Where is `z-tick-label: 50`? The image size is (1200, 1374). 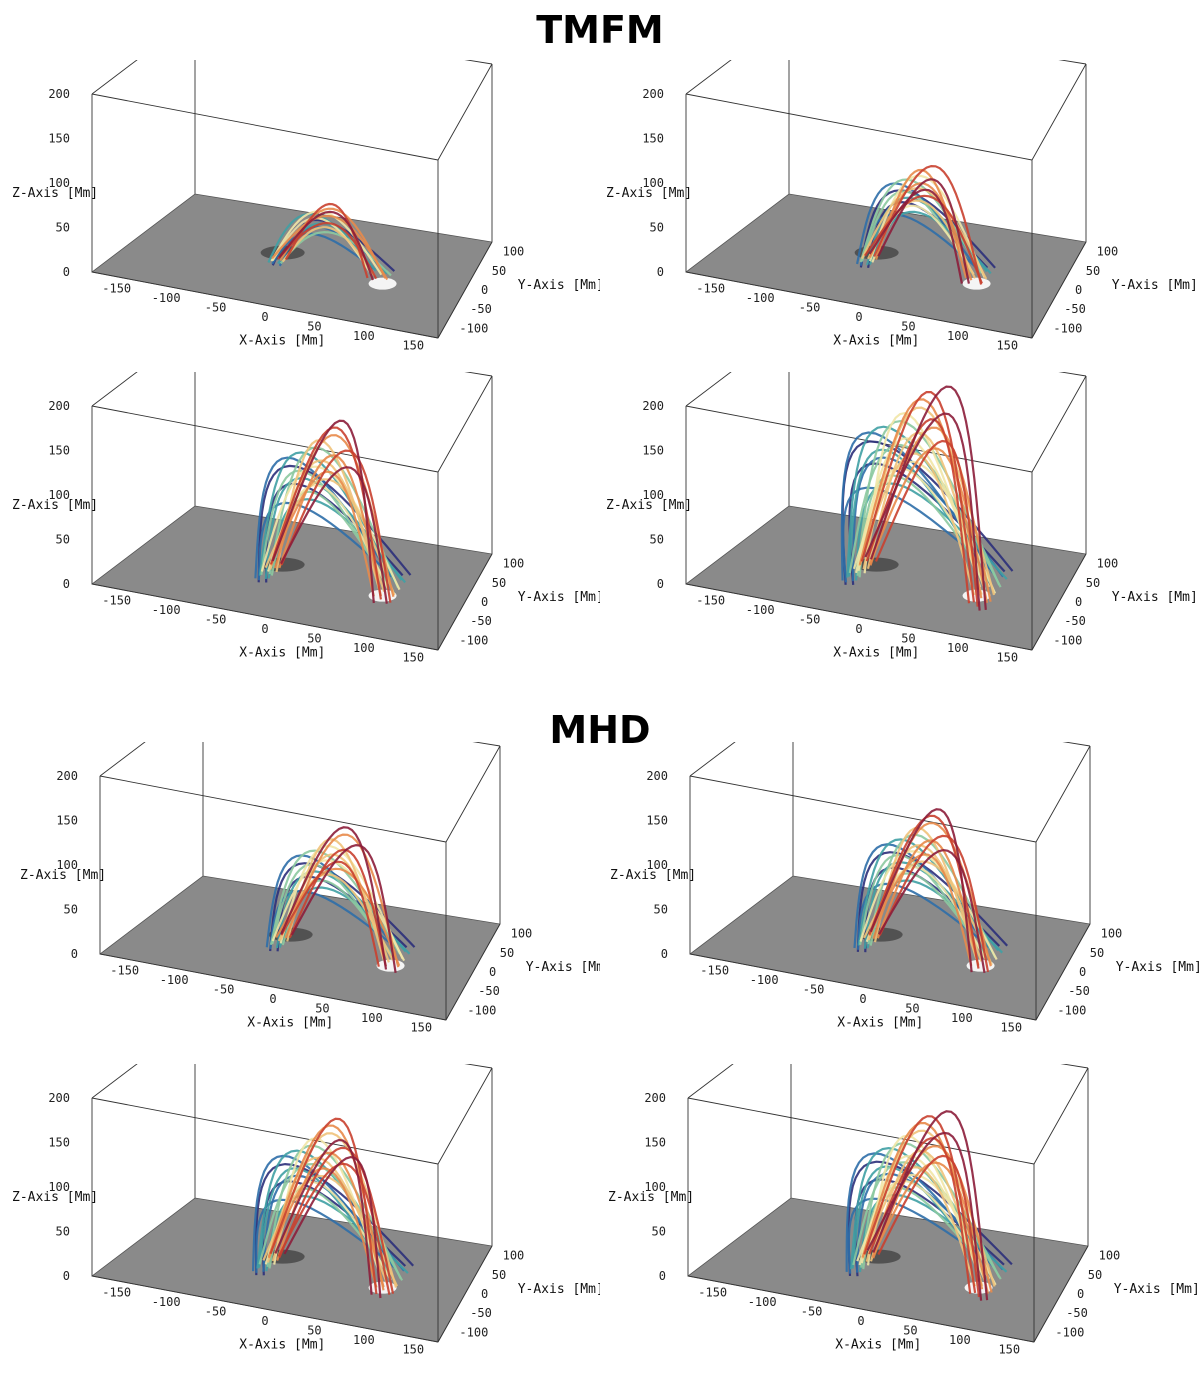
z-tick-label: 50 is located at coordinates (657, 228).